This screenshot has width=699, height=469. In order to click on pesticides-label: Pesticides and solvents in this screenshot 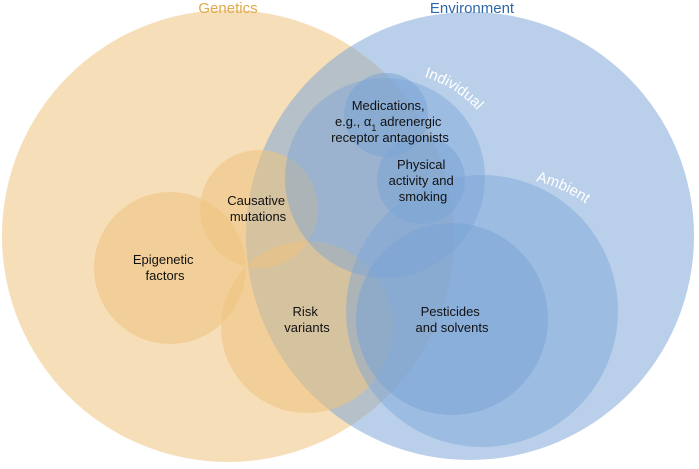, I will do `click(452, 319)`.